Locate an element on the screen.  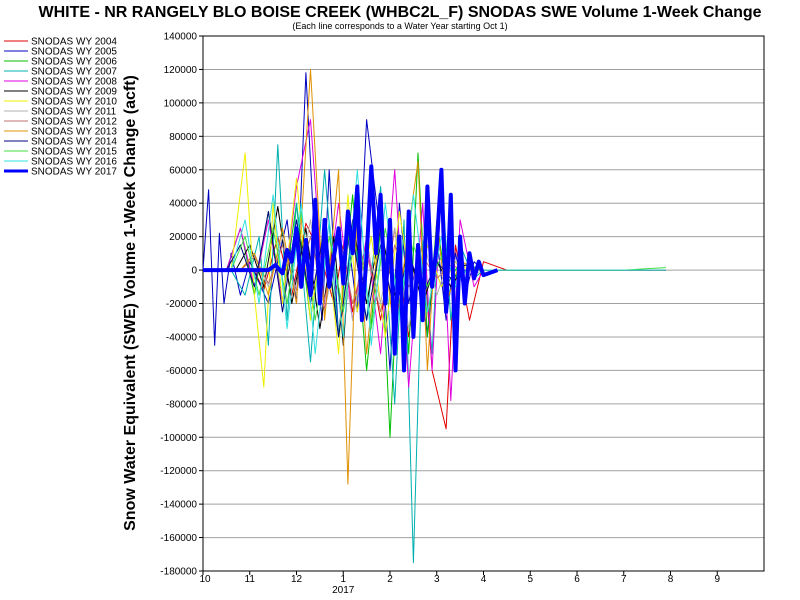
x-tick-label: 8 is located at coordinates (671, 579).